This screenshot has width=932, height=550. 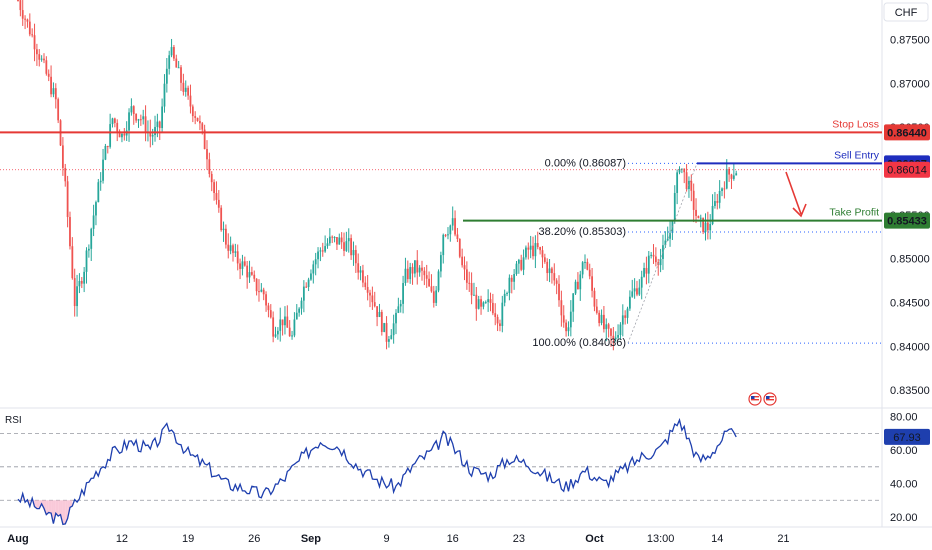 I want to click on fib-trend-line, so click(x=662, y=253).